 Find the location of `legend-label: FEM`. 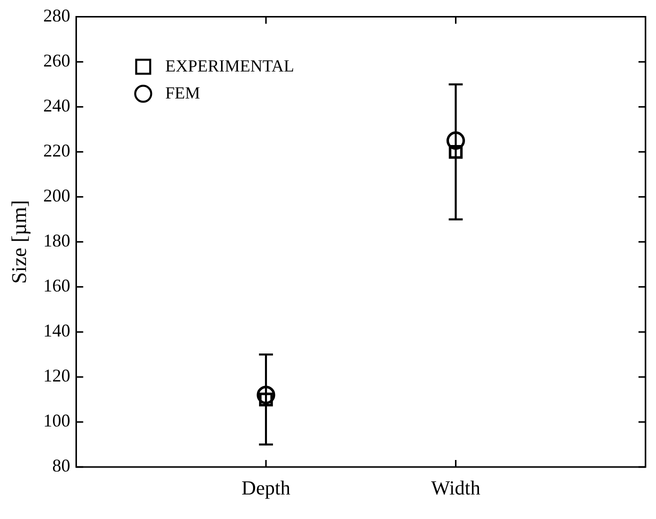

legend-label: FEM is located at coordinates (182, 92).